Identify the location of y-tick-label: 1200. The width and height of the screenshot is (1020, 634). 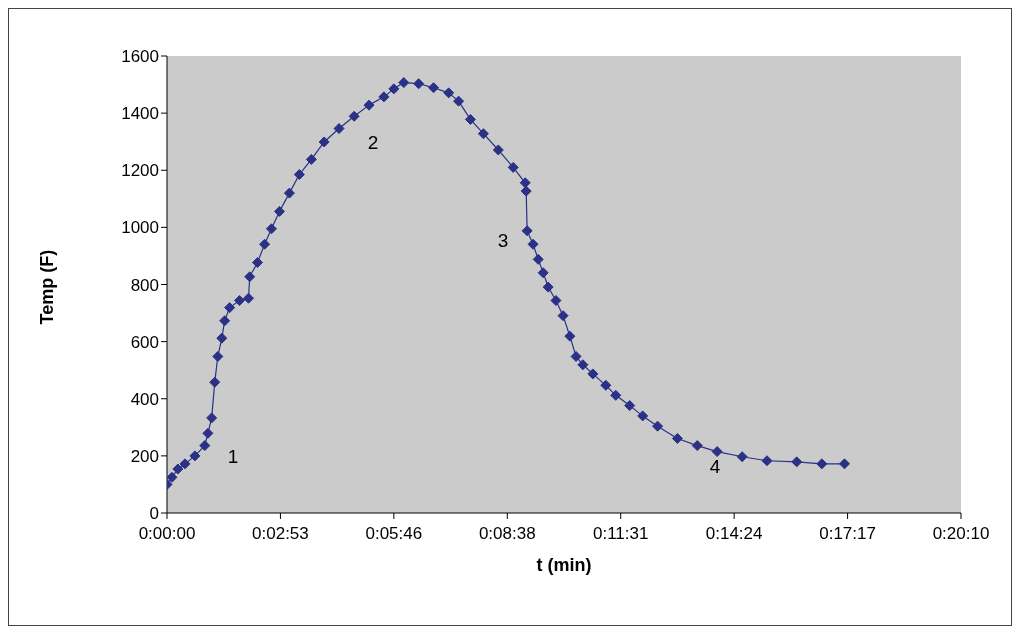
(140, 171).